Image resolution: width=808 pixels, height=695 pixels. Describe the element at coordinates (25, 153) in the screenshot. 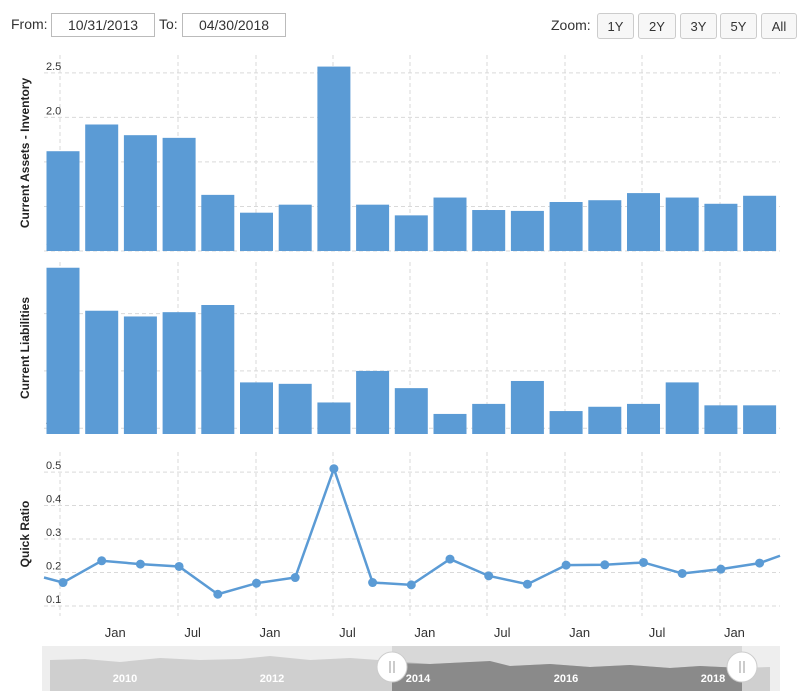

I see `y-axis-title: Current Assets - Inventory` at that location.